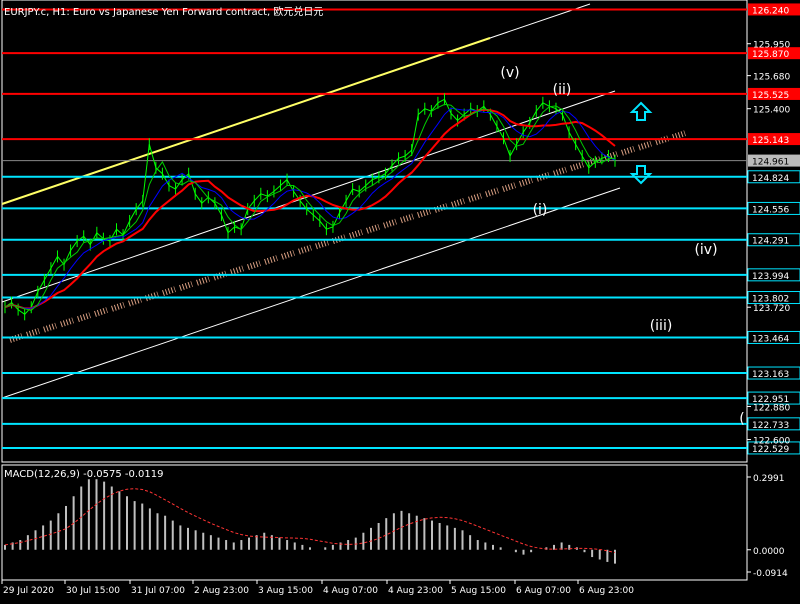  What do you see at coordinates (770, 426) in the screenshot?
I see `support-label-8: 122.733` at bounding box center [770, 426].